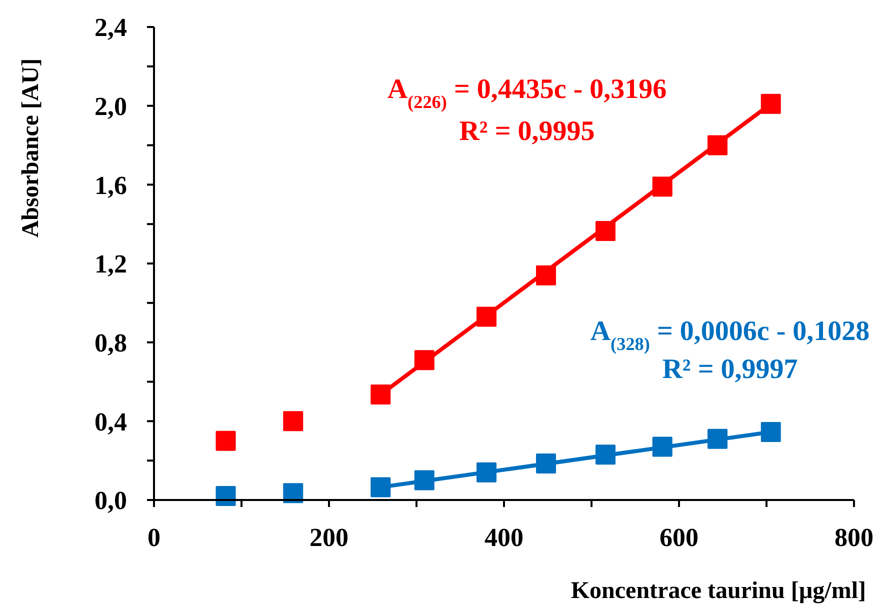 The width and height of the screenshot is (892, 608). Describe the element at coordinates (854, 537) in the screenshot. I see `x-tick-label: 800` at that location.